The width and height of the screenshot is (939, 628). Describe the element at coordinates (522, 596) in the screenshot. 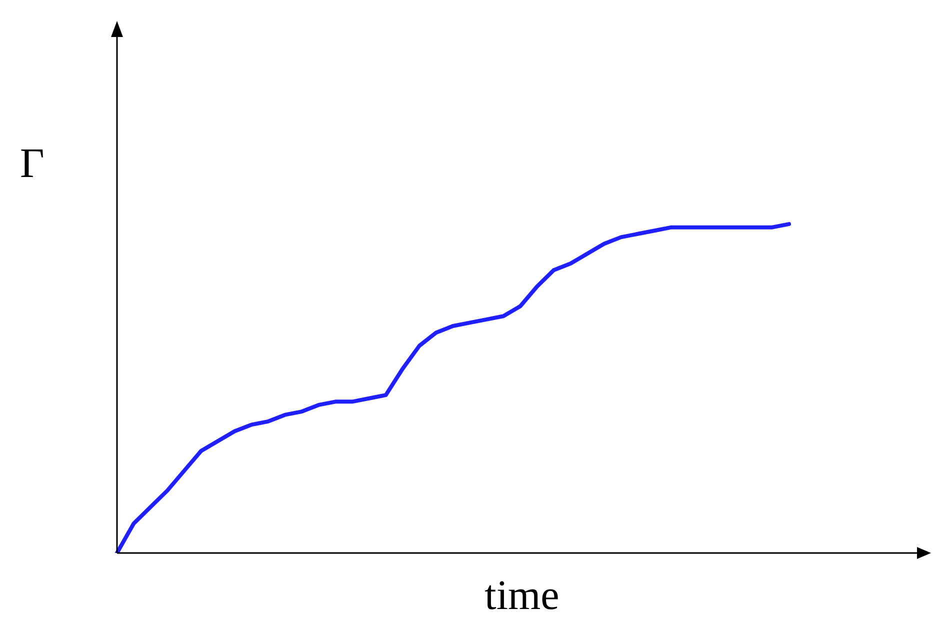

I see `x-axis-title: time` at that location.